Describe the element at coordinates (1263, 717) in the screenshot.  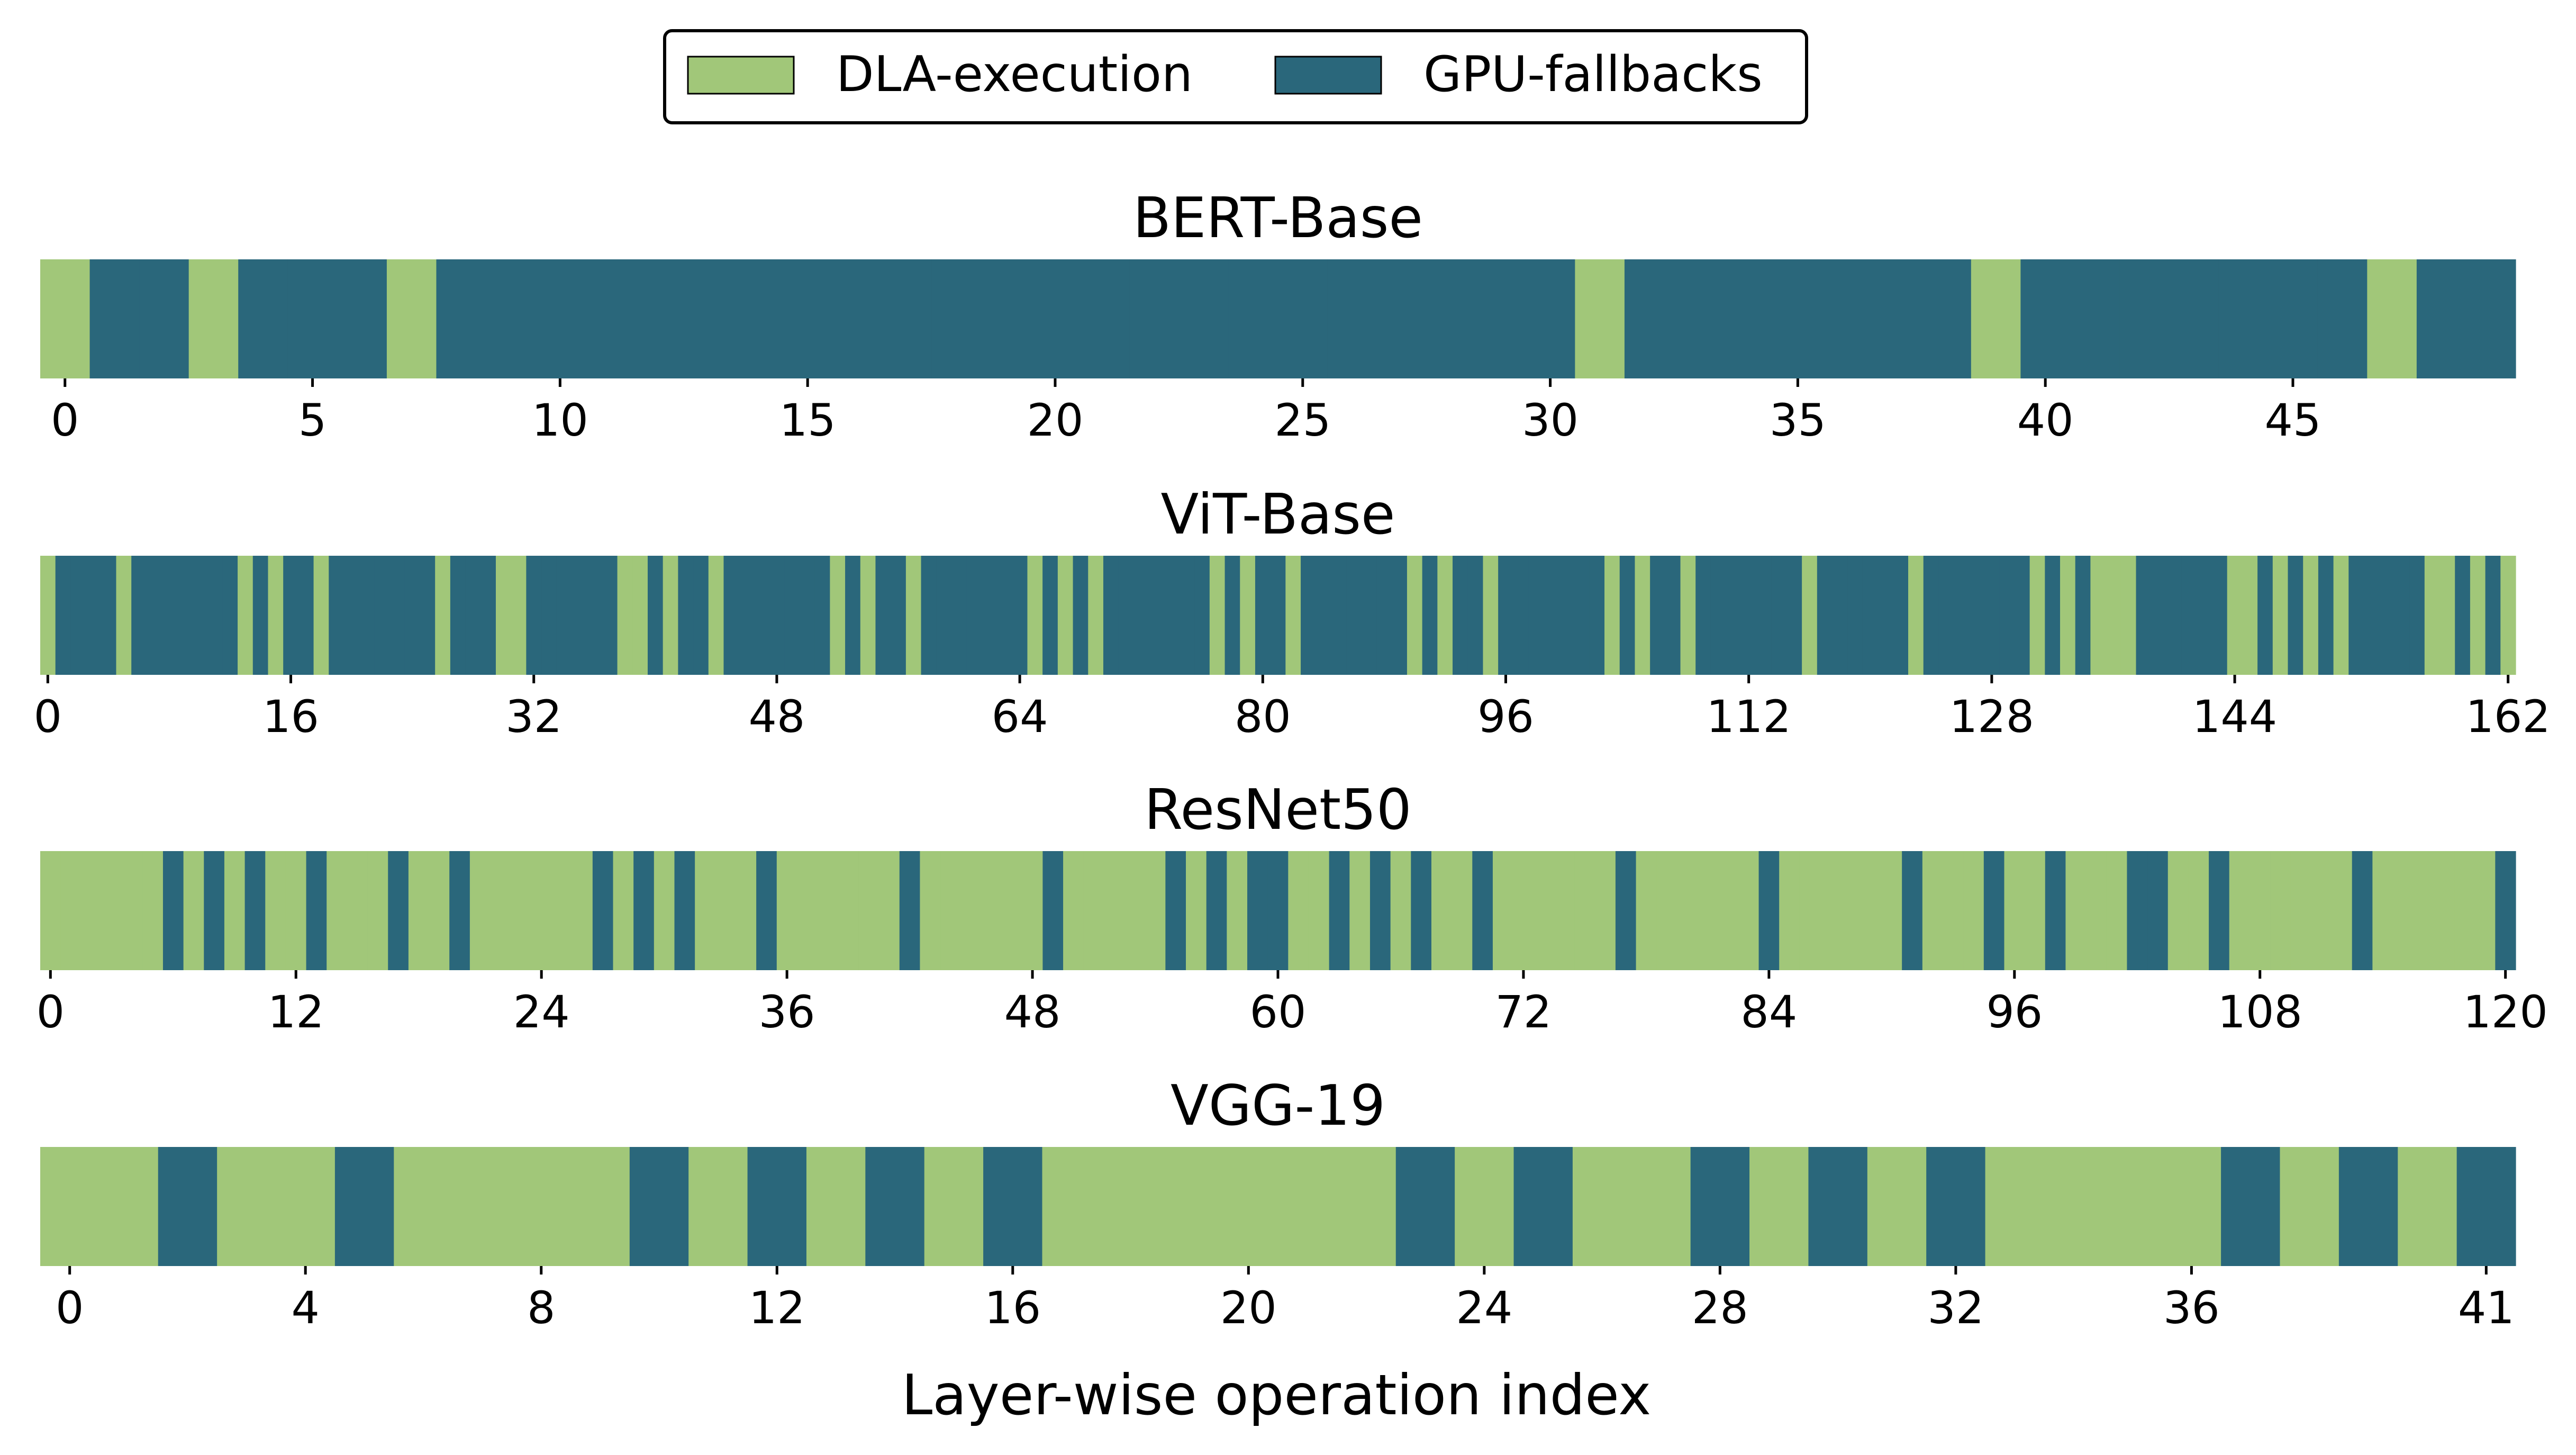
I see `x-tick-label: 80` at that location.